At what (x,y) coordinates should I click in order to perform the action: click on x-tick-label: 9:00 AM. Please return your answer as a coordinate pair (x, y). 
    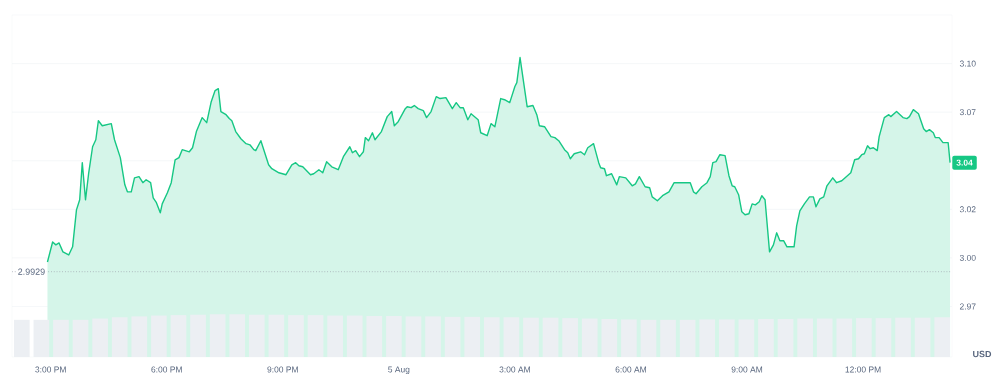
    Looking at the image, I should click on (747, 369).